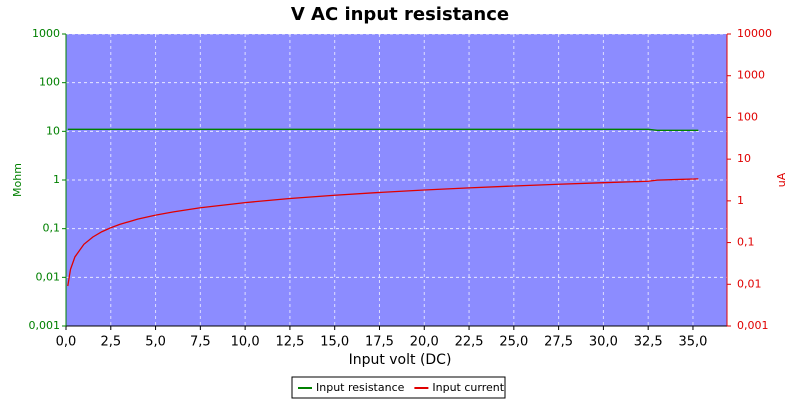 Image resolution: width=800 pixels, height=400 pixels. I want to click on x-axis-label: Input volt (DC), so click(400, 360).